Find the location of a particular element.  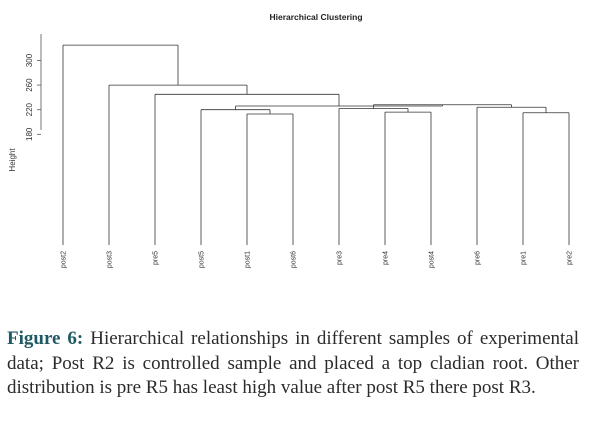

leaf-label: pre4 is located at coordinates (386, 258).